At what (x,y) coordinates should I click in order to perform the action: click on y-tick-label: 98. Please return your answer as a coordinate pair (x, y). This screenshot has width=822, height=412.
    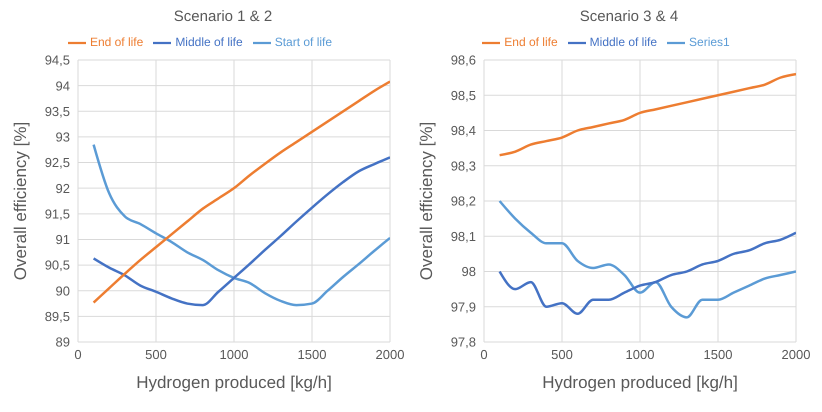
    Looking at the image, I should click on (469, 272).